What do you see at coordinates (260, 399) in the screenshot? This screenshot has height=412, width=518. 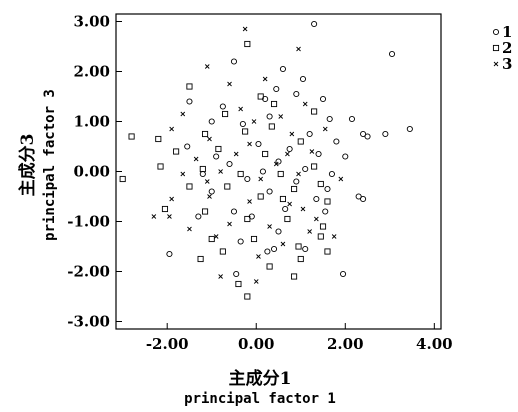 I see `x-axis-title-english: principal factor 1` at bounding box center [260, 399].